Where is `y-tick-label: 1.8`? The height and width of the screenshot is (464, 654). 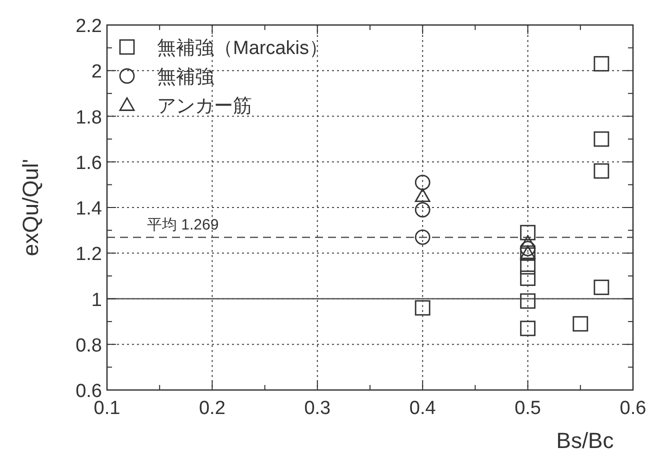 y-tick-label: 1.8 is located at coordinates (89, 117).